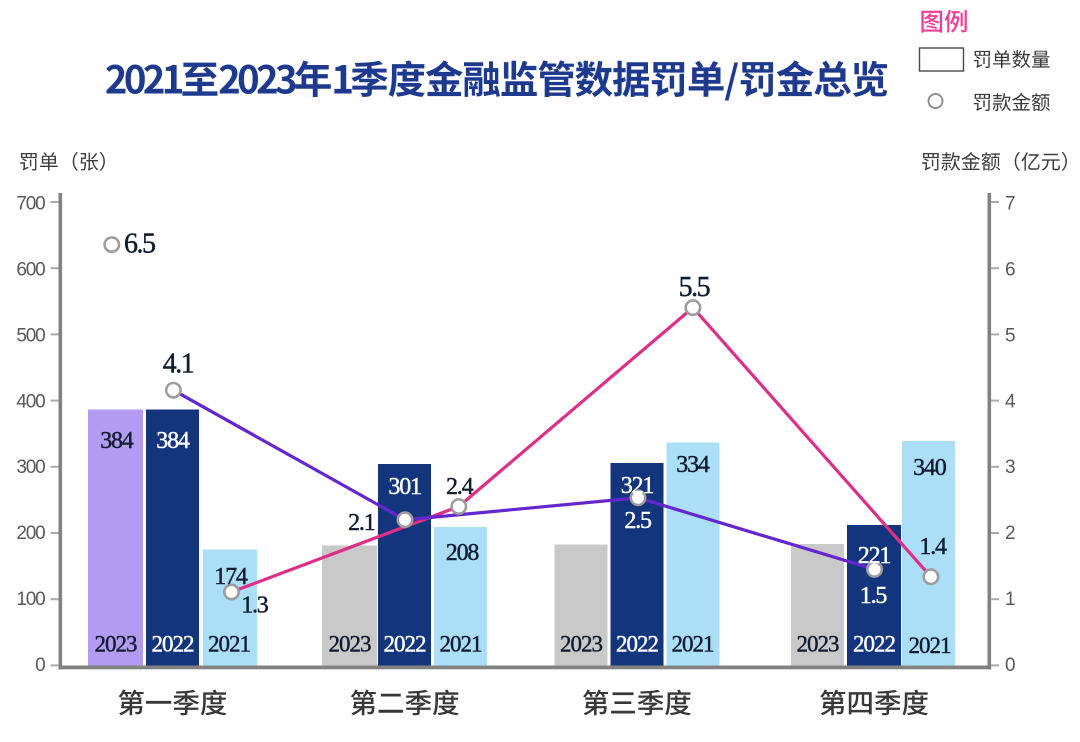  What do you see at coordinates (463, 553) in the screenshot?
I see `svg-text: 208` at bounding box center [463, 553].